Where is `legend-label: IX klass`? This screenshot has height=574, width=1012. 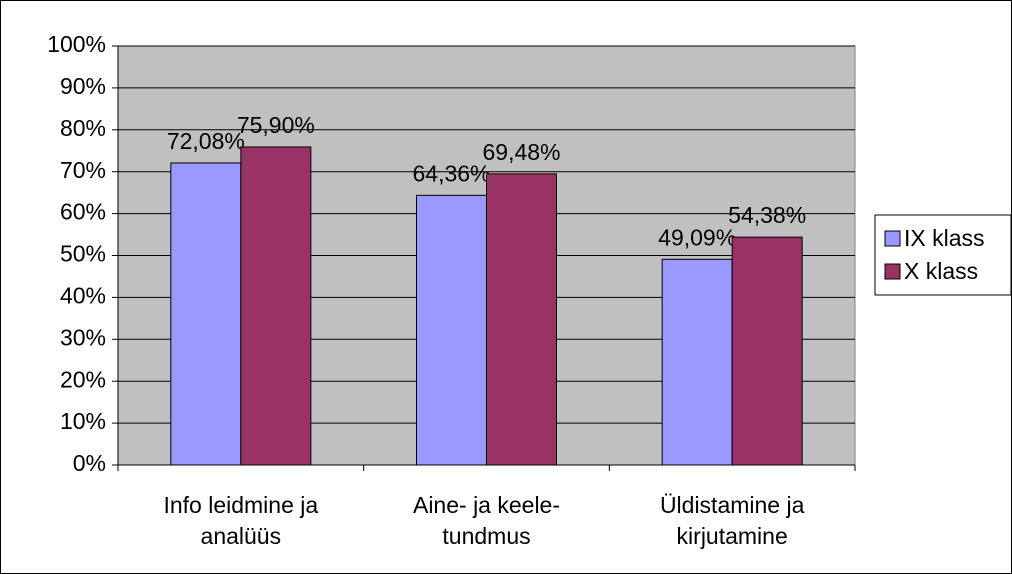
legend-label: IX klass is located at coordinates (944, 238).